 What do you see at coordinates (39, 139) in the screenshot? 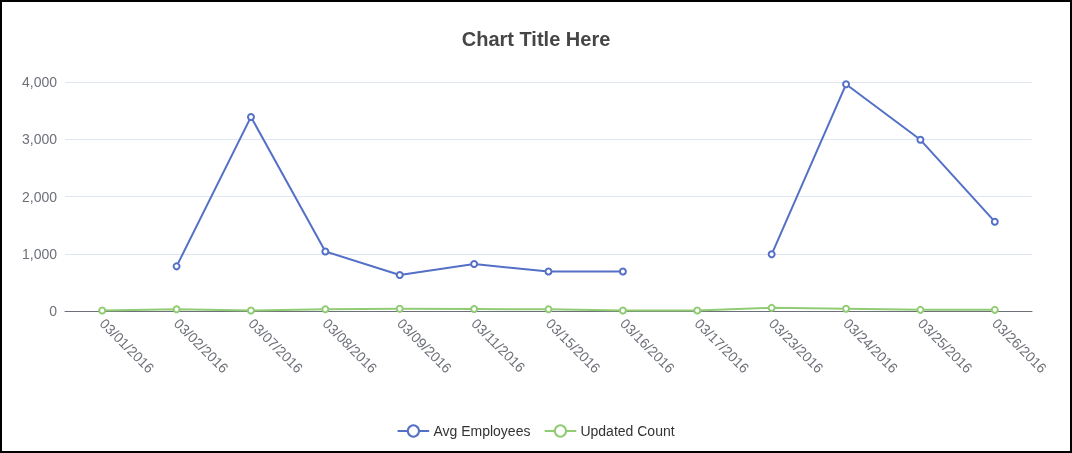
I see `y-tick-label: 3,000` at bounding box center [39, 139].